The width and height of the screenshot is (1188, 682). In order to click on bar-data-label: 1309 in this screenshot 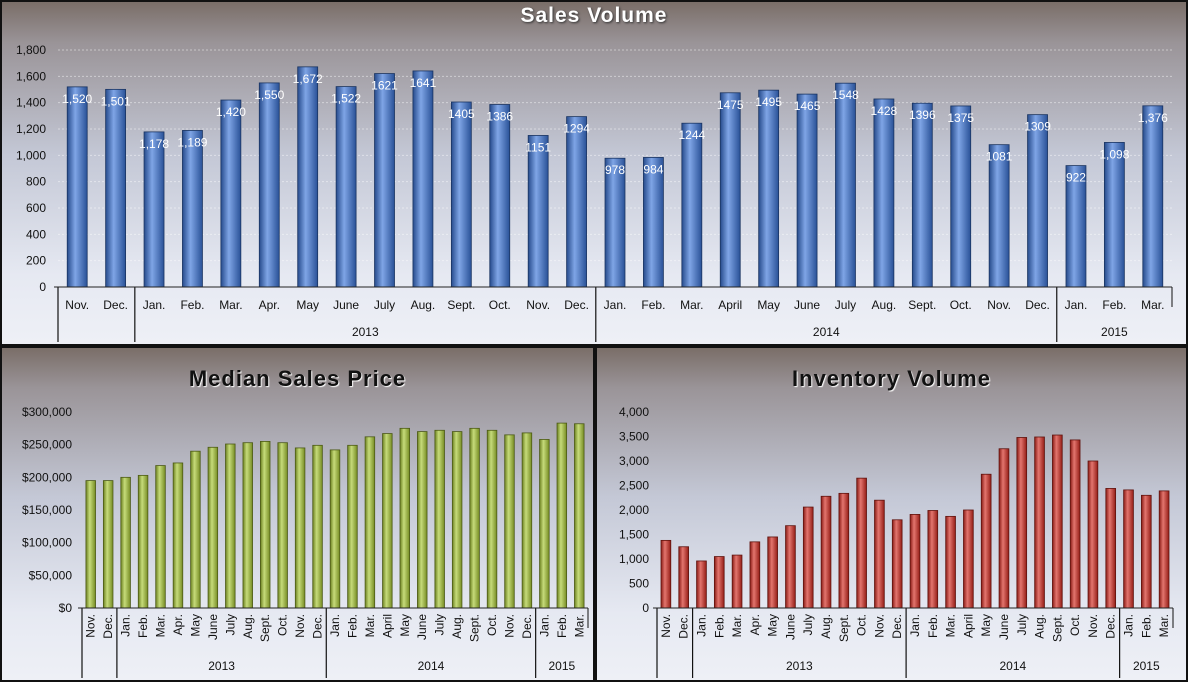, I will do `click(1037, 127)`.